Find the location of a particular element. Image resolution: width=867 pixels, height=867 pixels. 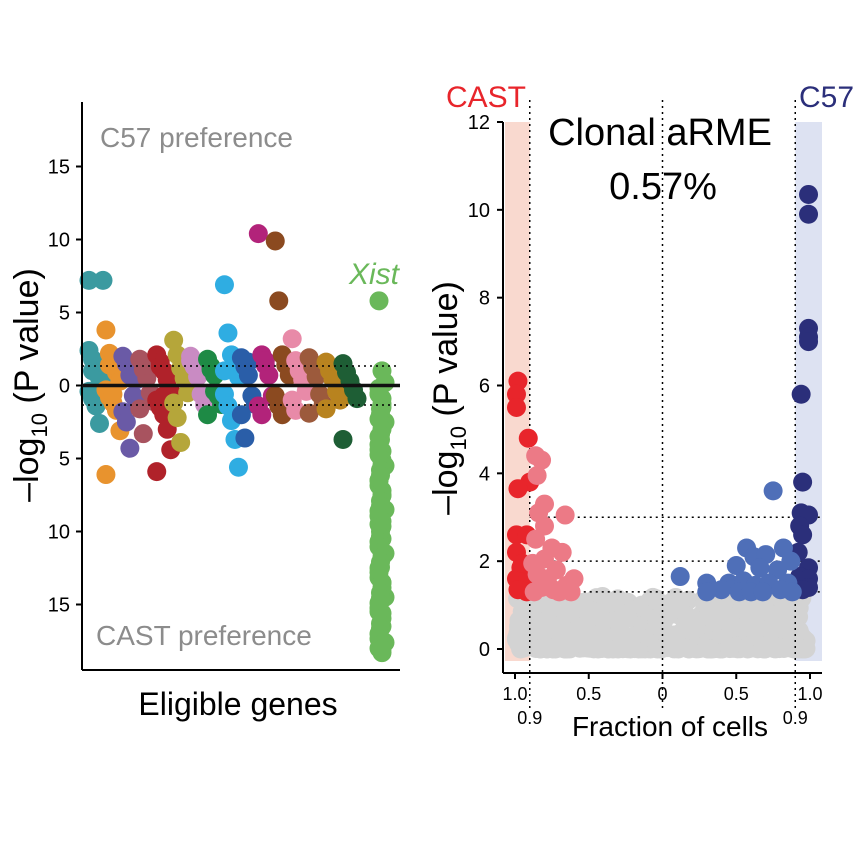

left-y-title-suffix: (P value) is located at coordinates (27, 340).